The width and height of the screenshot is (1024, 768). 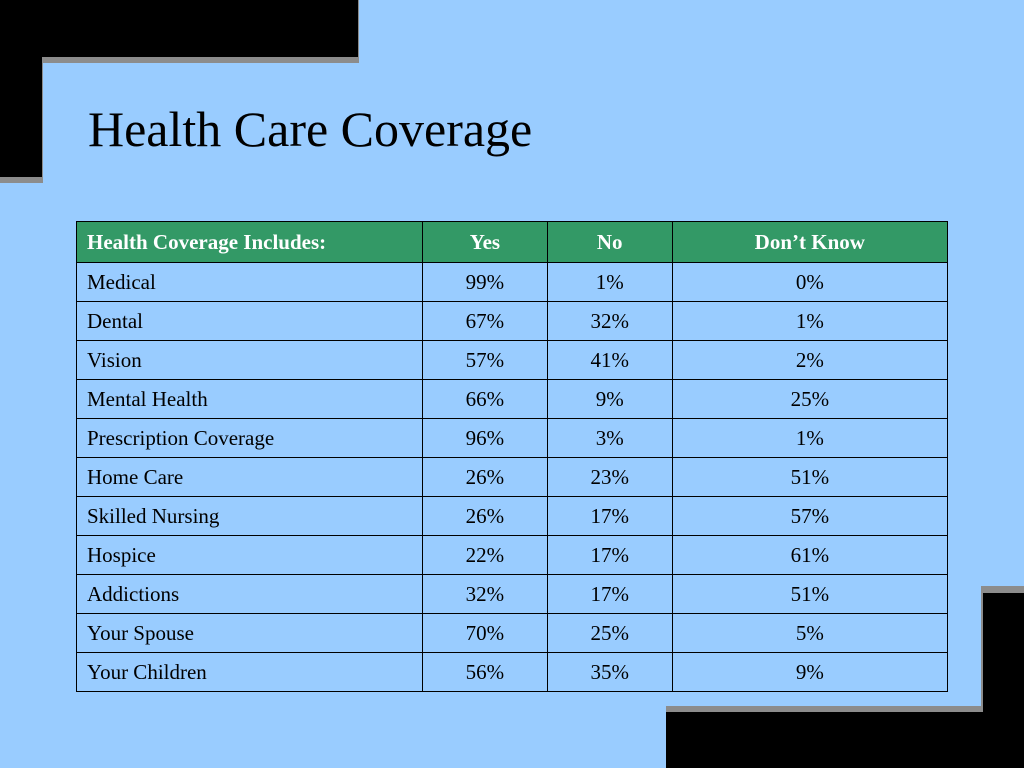 I want to click on coverage-item-cell: Dental, so click(x=249, y=321).